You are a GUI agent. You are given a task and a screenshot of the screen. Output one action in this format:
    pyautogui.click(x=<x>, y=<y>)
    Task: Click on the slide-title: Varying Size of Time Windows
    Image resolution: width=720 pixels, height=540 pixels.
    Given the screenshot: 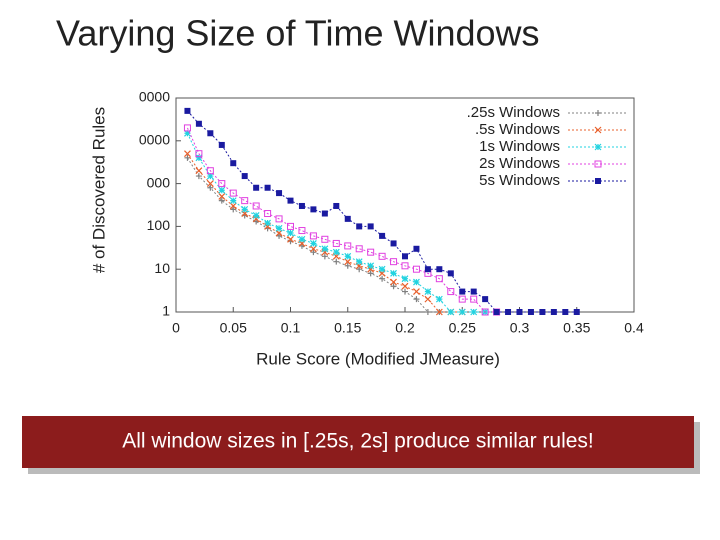 What is the action you would take?
    pyautogui.click(x=298, y=33)
    